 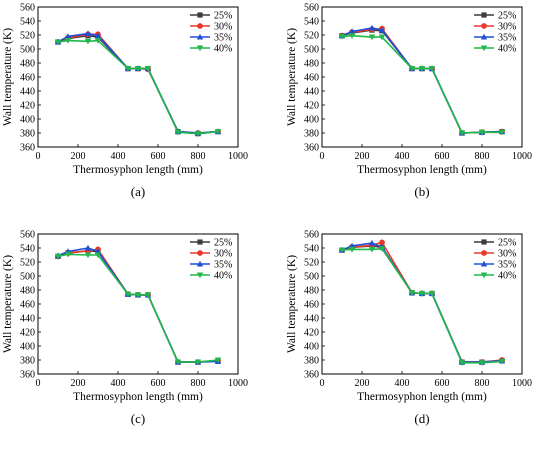 What do you see at coordinates (311, 277) in the screenshot?
I see `y-tick-label: 500` at bounding box center [311, 277].